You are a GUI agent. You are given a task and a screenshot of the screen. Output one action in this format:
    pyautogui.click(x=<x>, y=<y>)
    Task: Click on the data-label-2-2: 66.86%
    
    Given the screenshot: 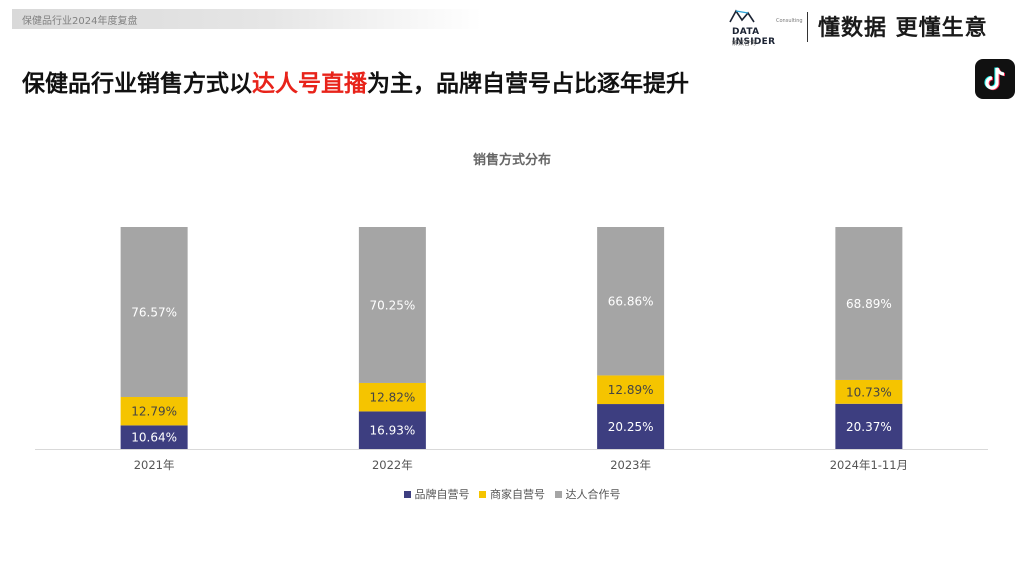 What is the action you would take?
    pyautogui.click(x=631, y=302)
    